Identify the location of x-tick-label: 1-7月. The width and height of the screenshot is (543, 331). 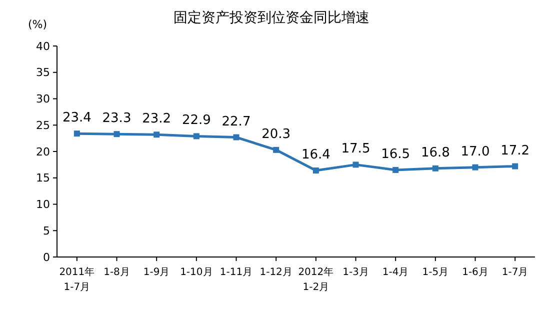
(515, 272).